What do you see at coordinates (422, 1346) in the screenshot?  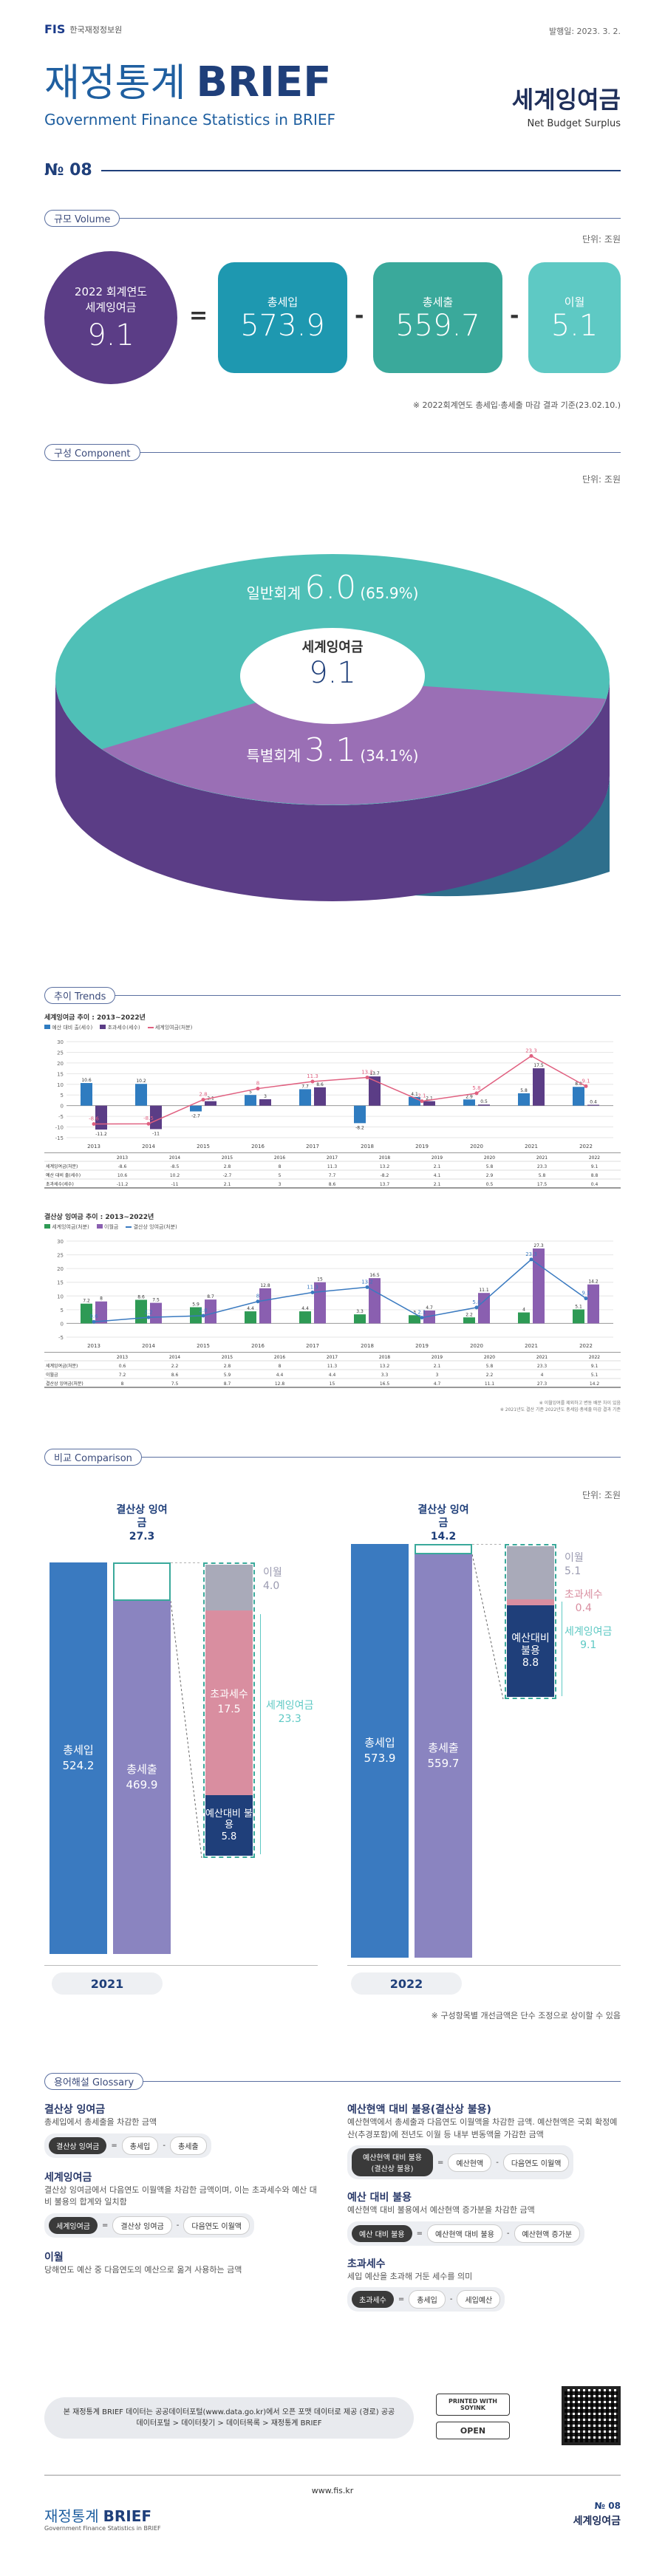 I see `x-tick-label: 2019` at bounding box center [422, 1346].